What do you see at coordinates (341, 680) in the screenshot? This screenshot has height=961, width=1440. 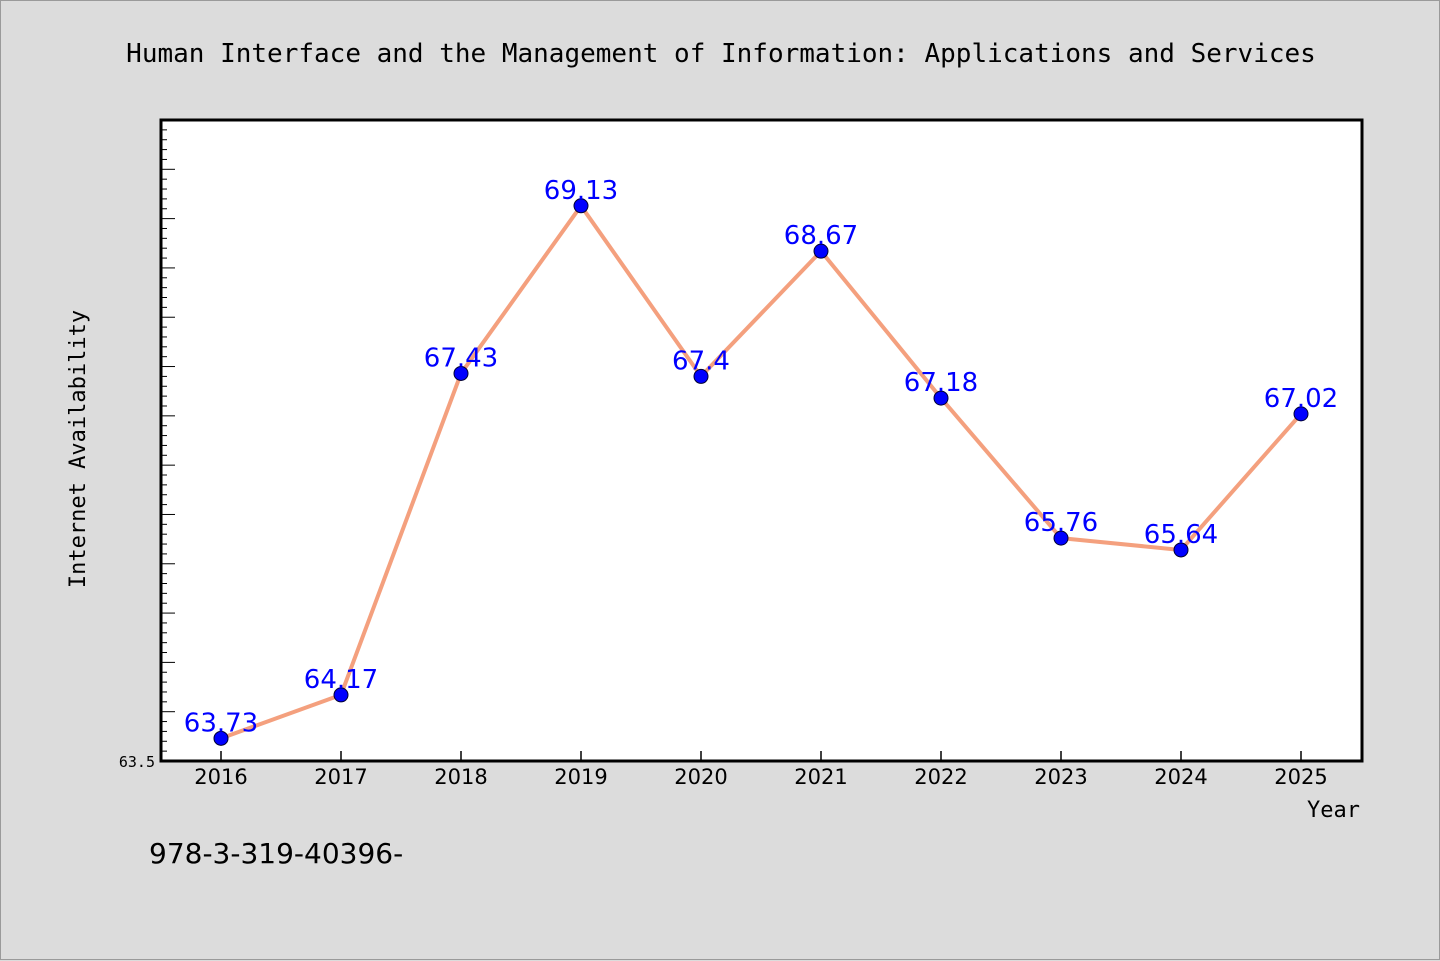 I see `data-label: 64.17` at bounding box center [341, 680].